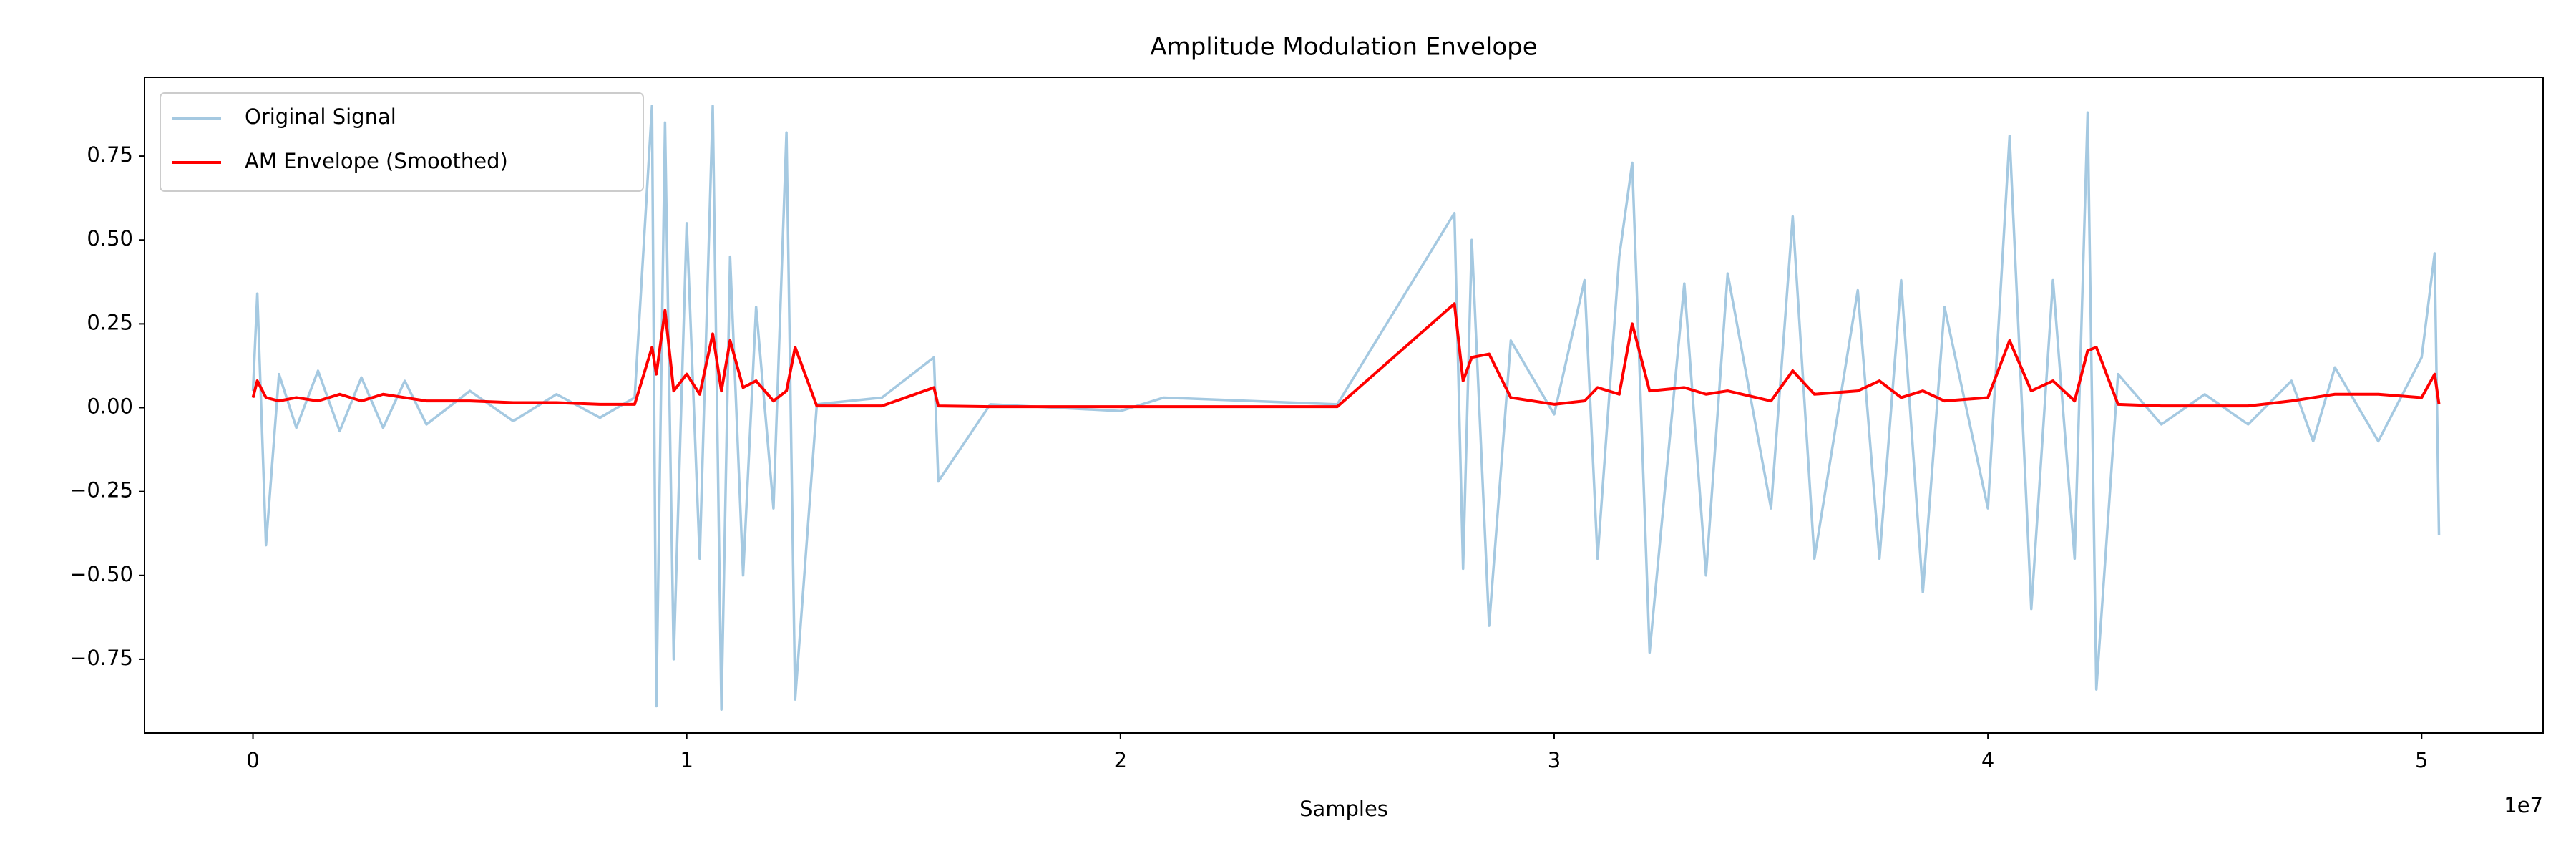  I want to click on y-tick-label: −0.25, so click(101, 490).